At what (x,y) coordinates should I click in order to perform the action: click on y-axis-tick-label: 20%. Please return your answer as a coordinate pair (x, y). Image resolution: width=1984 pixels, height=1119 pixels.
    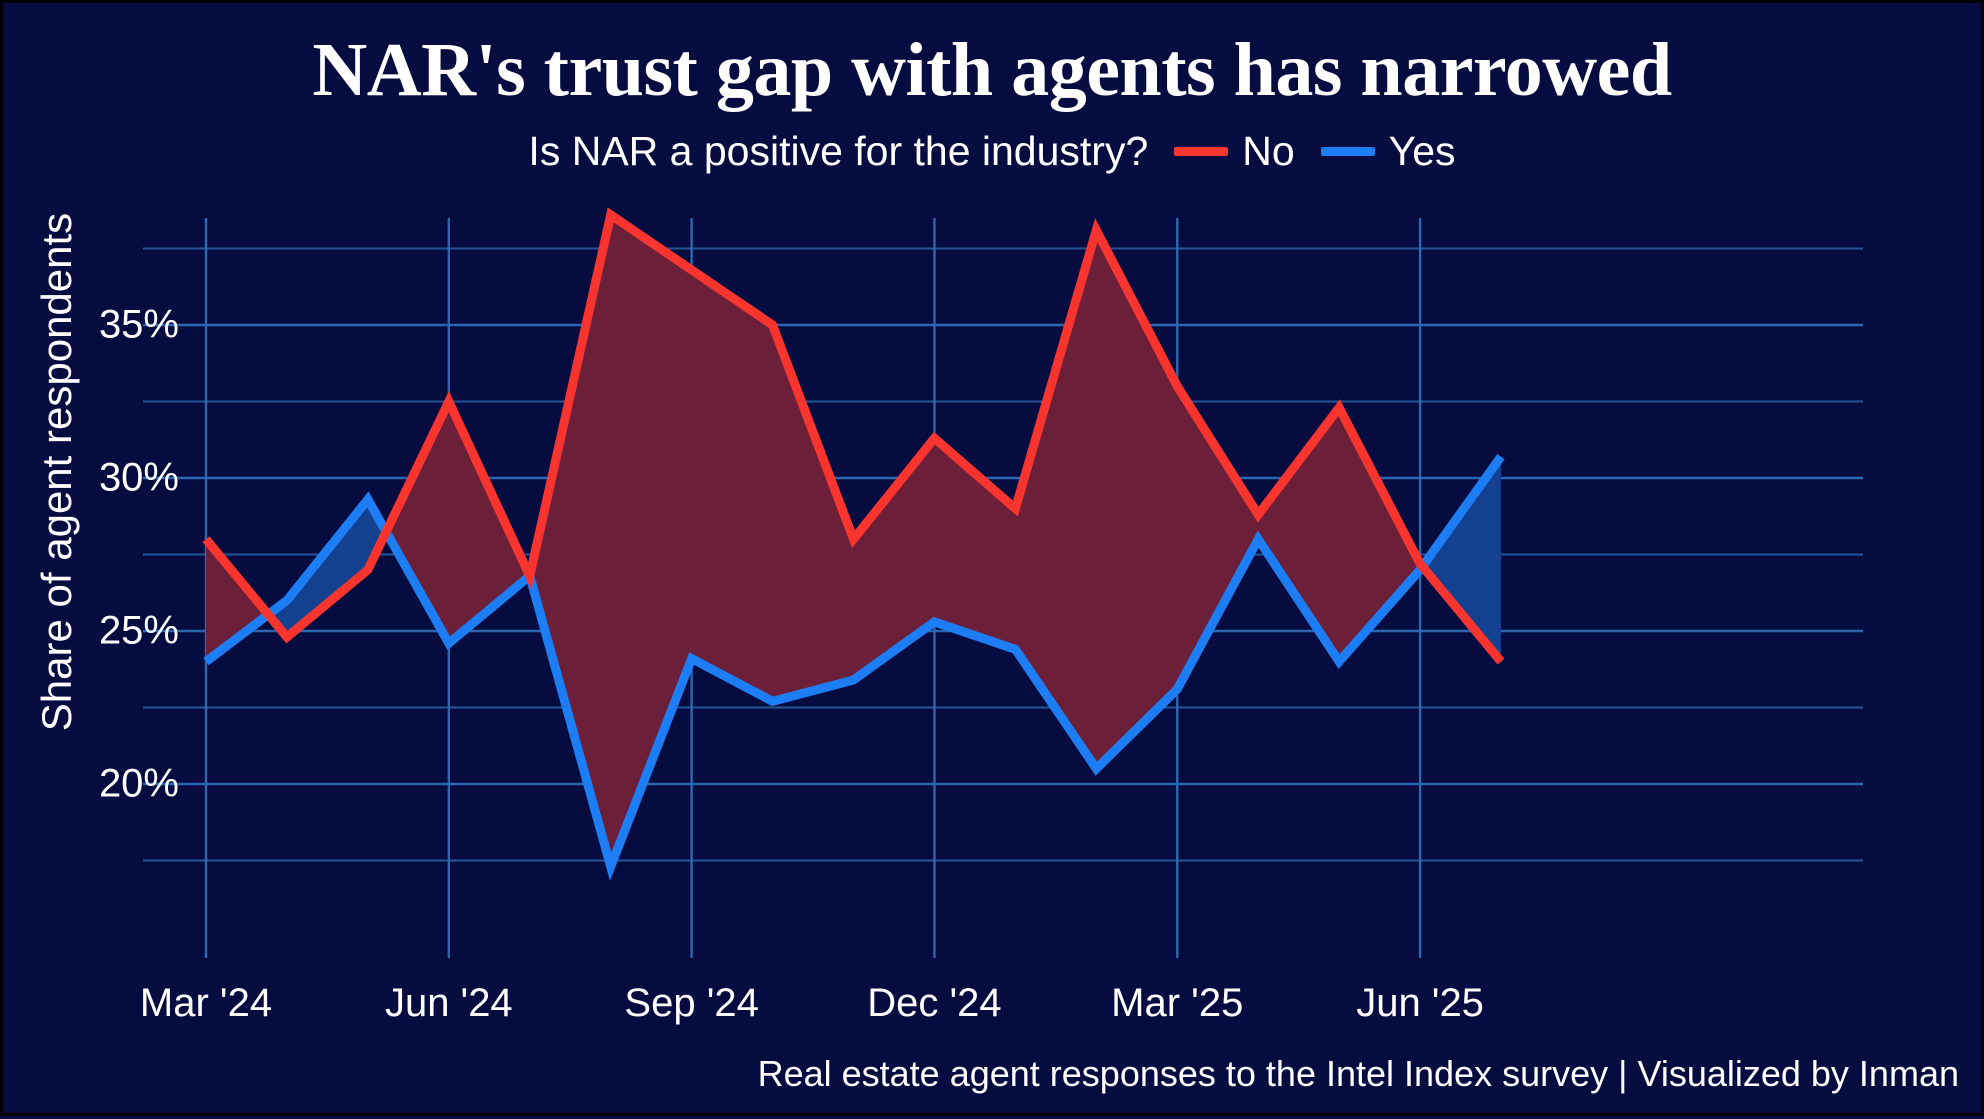
    Looking at the image, I should click on (138, 783).